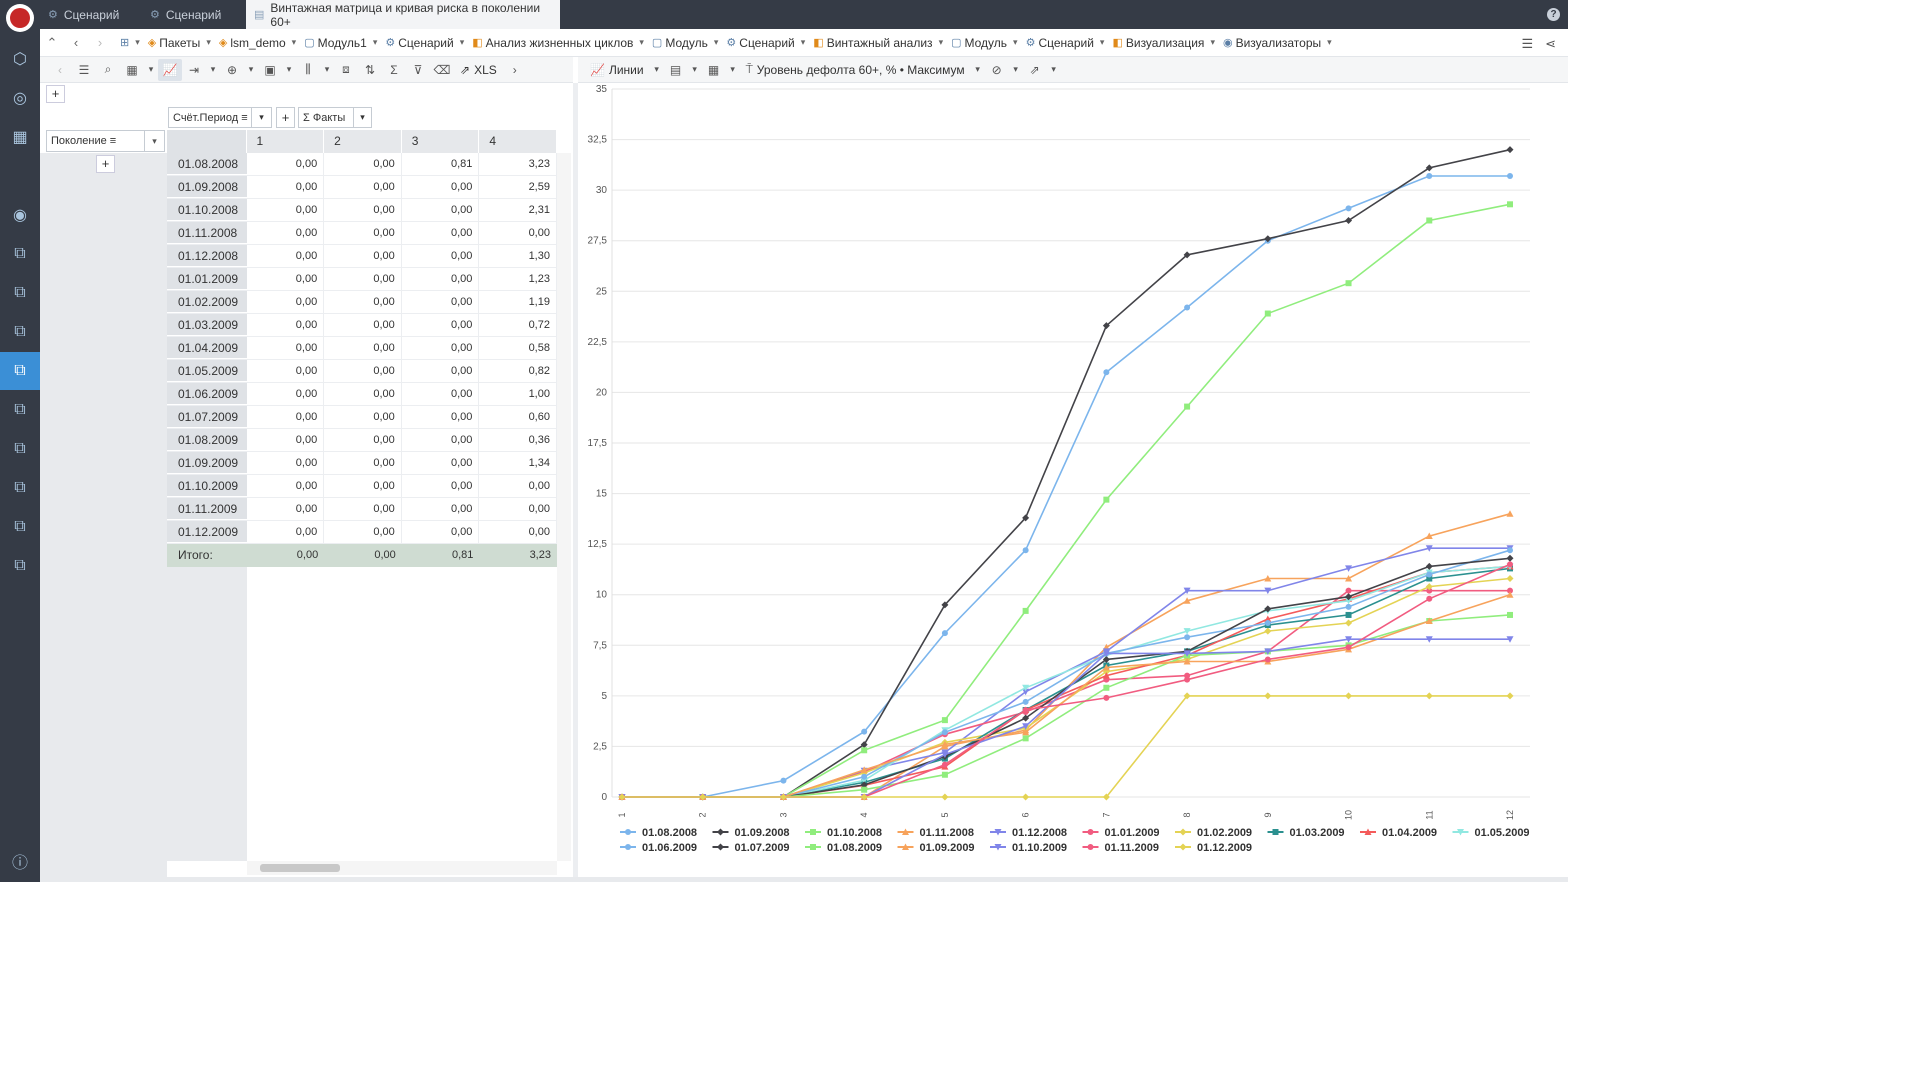  I want to click on add-column-dimension-button: +, so click(285, 117).